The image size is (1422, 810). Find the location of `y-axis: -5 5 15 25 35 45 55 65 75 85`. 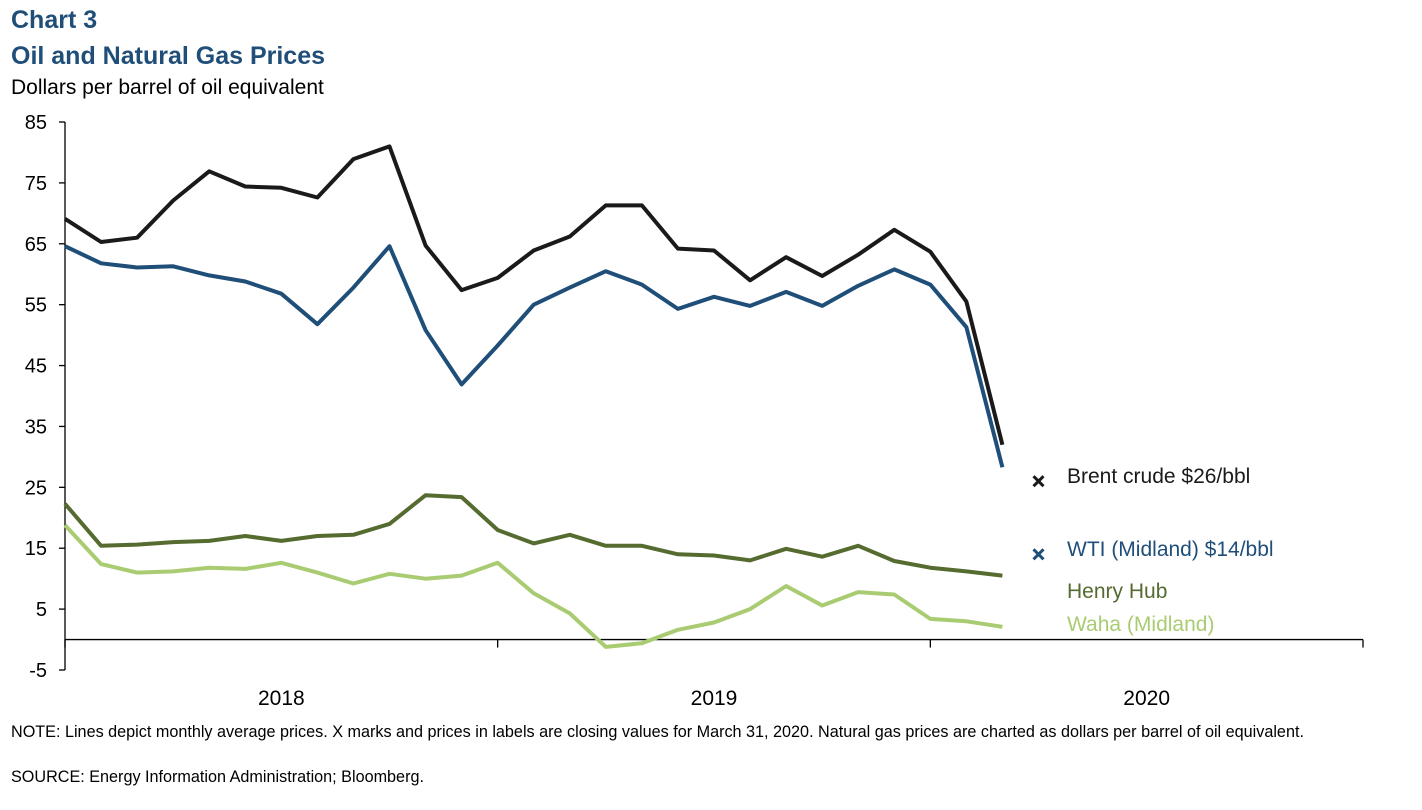

y-axis: -5 5 15 25 35 45 55 65 75 85 is located at coordinates (45, 397).